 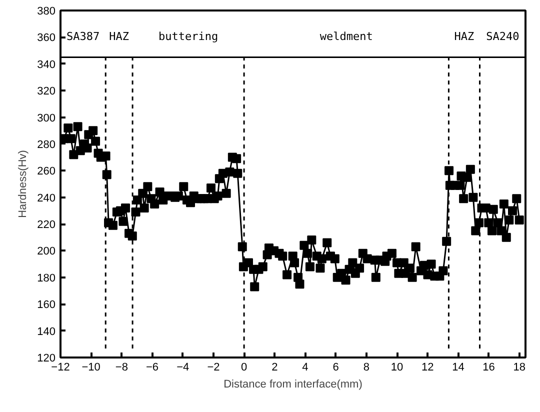 I want to click on annotation: buttering, so click(x=188, y=37).